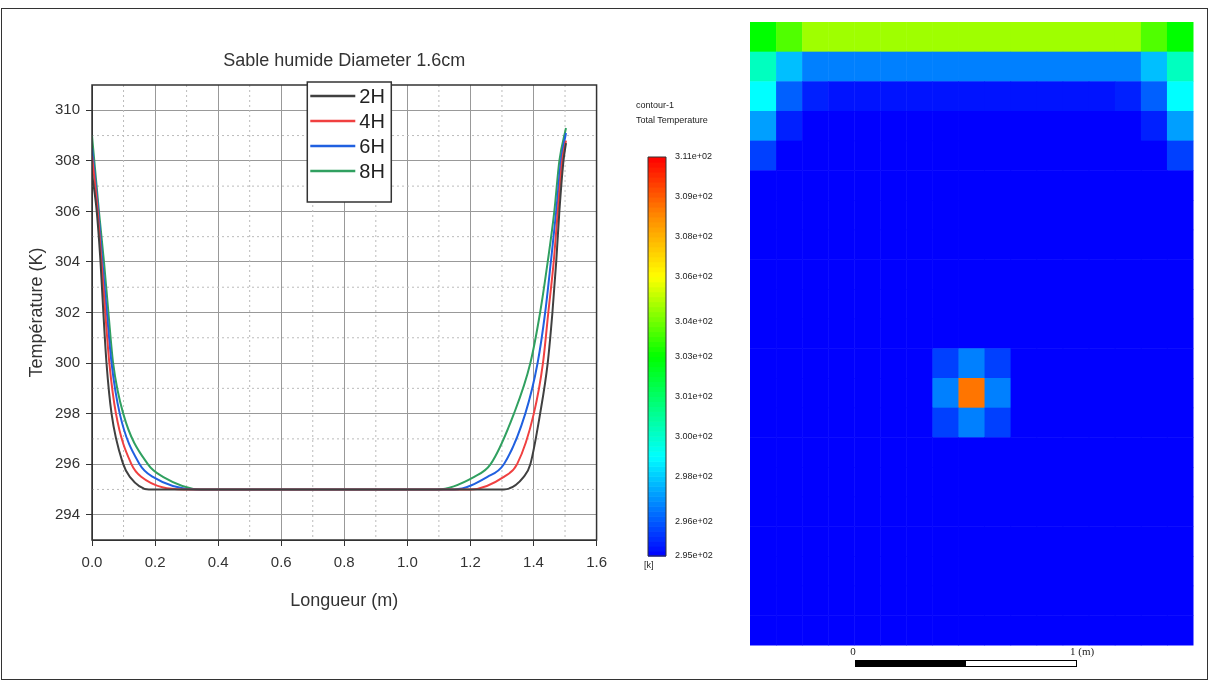 The image size is (1211, 683). What do you see at coordinates (853, 651) in the screenshot?
I see `annotation: 0` at bounding box center [853, 651].